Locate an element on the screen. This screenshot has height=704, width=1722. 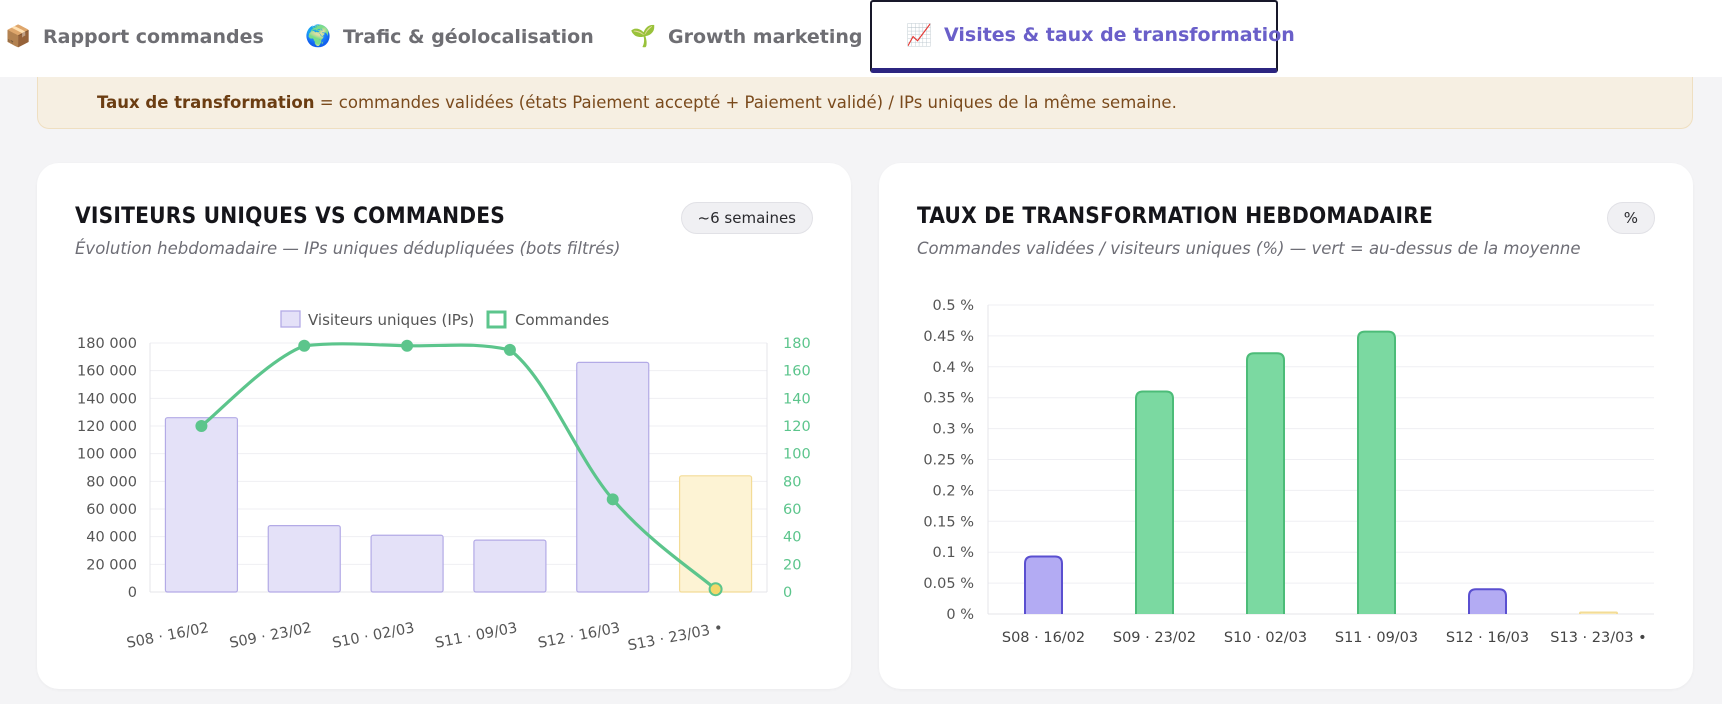
tab-label: Rapport commandes is located at coordinates (153, 36).